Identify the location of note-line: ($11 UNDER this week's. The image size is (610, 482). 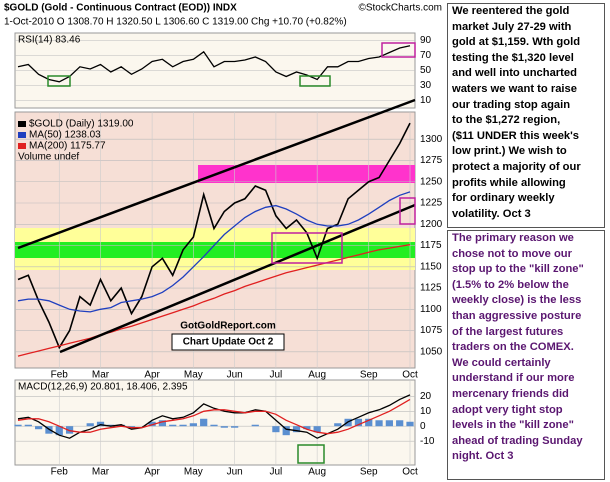
(516, 135).